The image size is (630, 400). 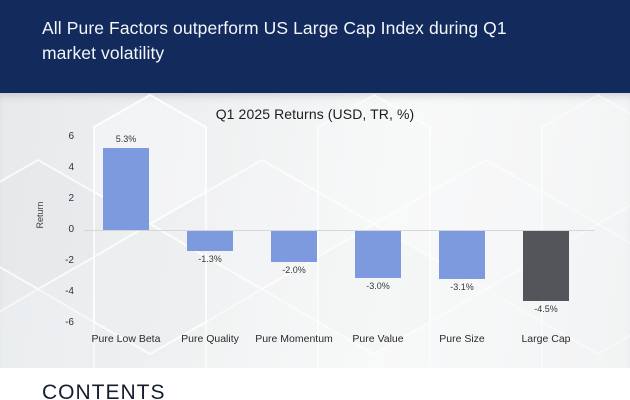 What do you see at coordinates (69, 260) in the screenshot?
I see `y-tick--2: -2` at bounding box center [69, 260].